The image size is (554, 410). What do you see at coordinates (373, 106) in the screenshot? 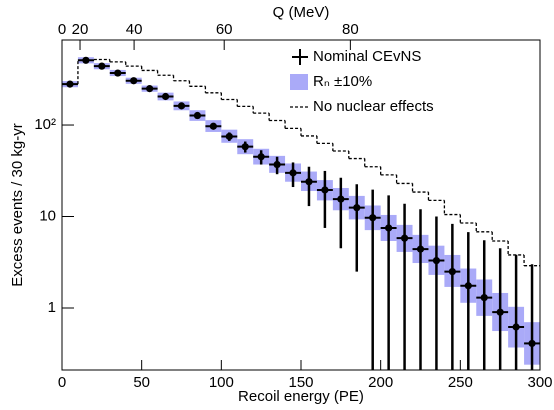
I see `legend-label: No nuclear effects` at bounding box center [373, 106].